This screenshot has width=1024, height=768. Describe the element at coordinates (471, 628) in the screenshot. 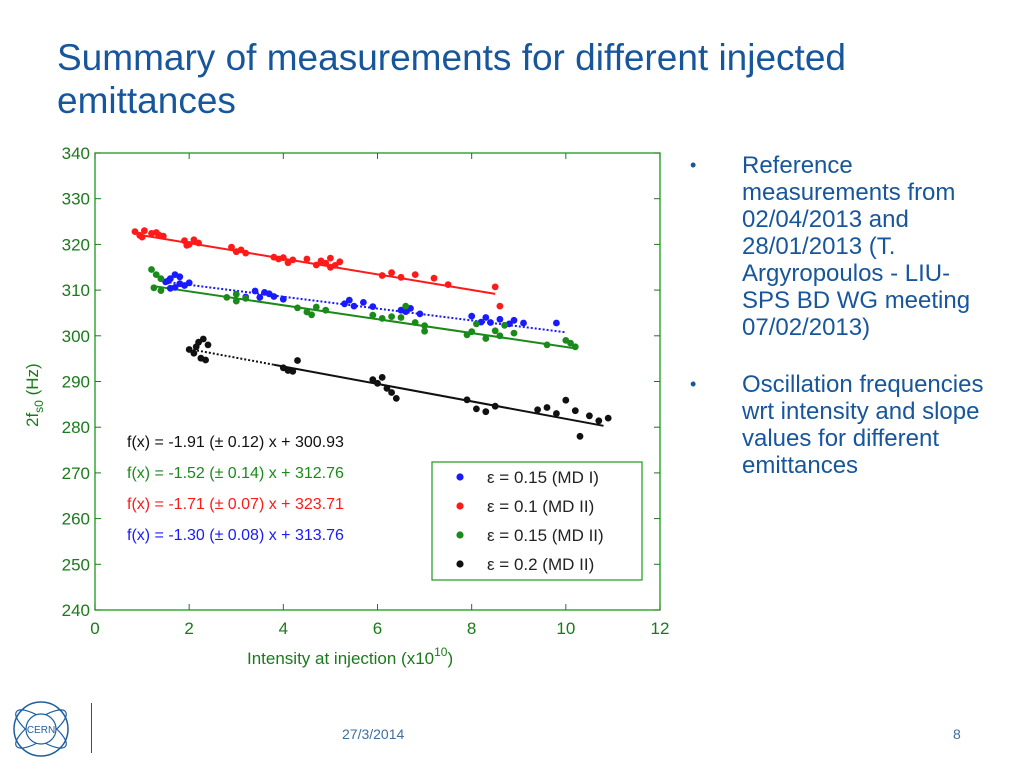

I see `x-tick-label: 8` at that location.